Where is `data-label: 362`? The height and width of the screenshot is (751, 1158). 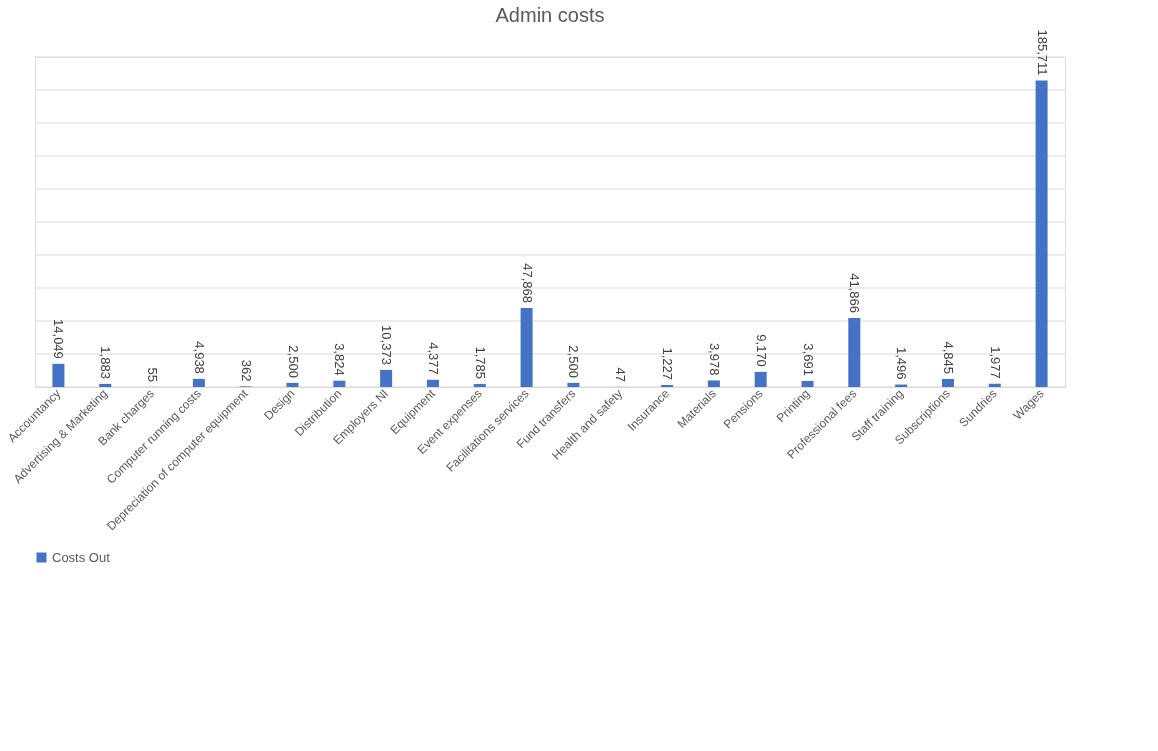 data-label: 362 is located at coordinates (246, 370).